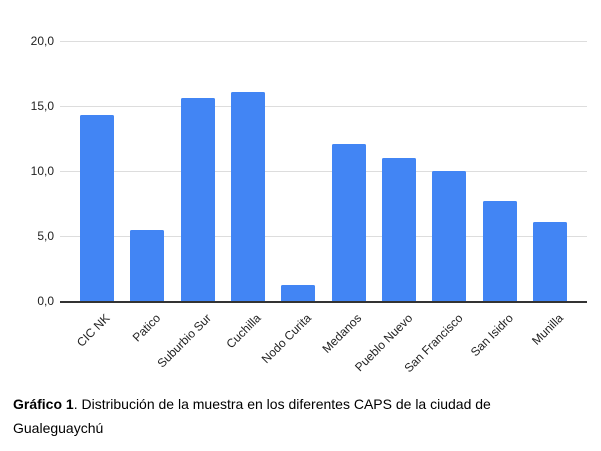  I want to click on x-axis-label: San Isidro, so click(491, 335).